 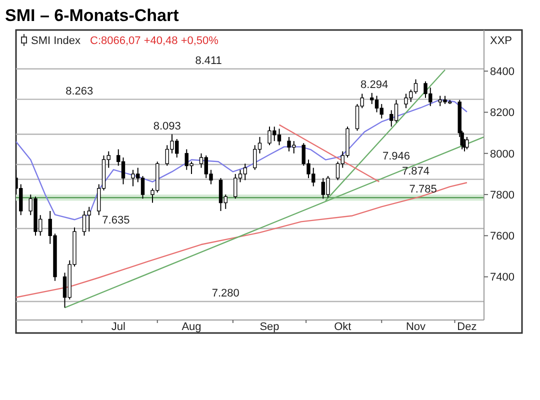 What do you see at coordinates (92, 15) in the screenshot?
I see `chart-title: SMI – 6-Monats-Chart` at bounding box center [92, 15].